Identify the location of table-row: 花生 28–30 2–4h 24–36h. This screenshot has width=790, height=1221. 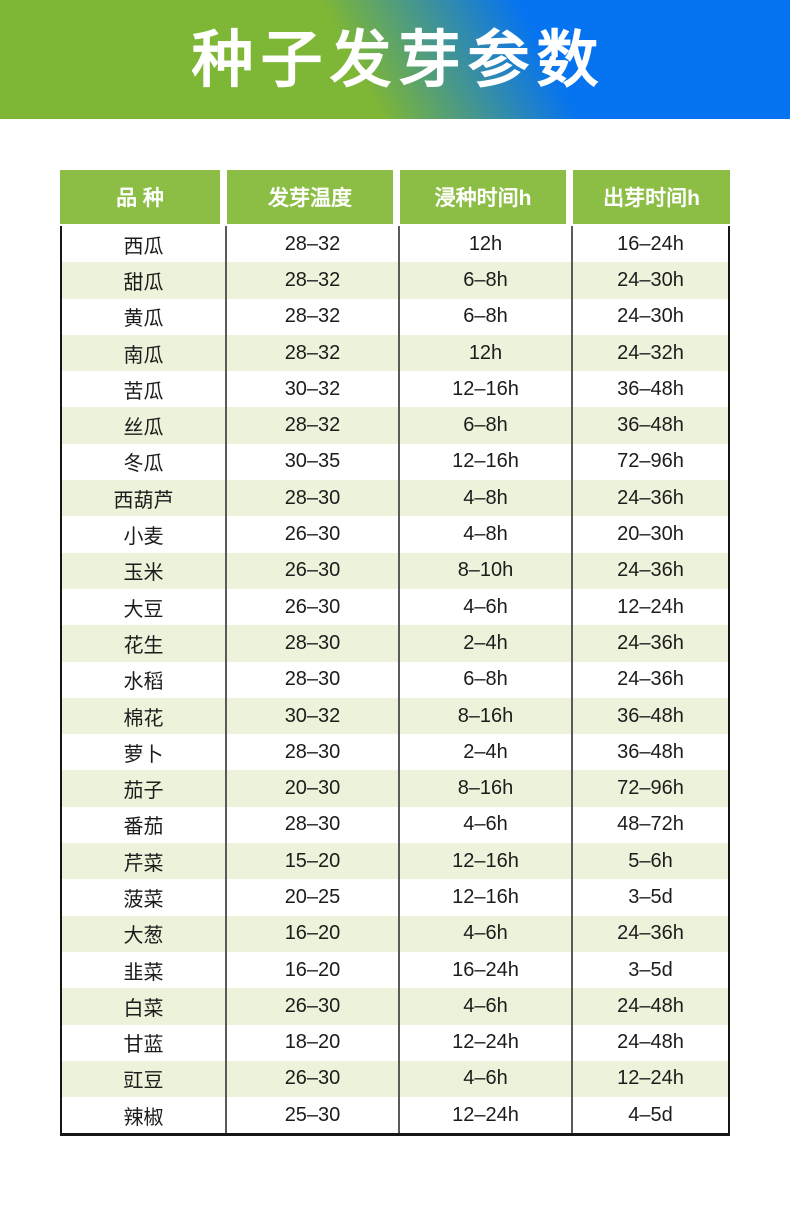
(395, 643).